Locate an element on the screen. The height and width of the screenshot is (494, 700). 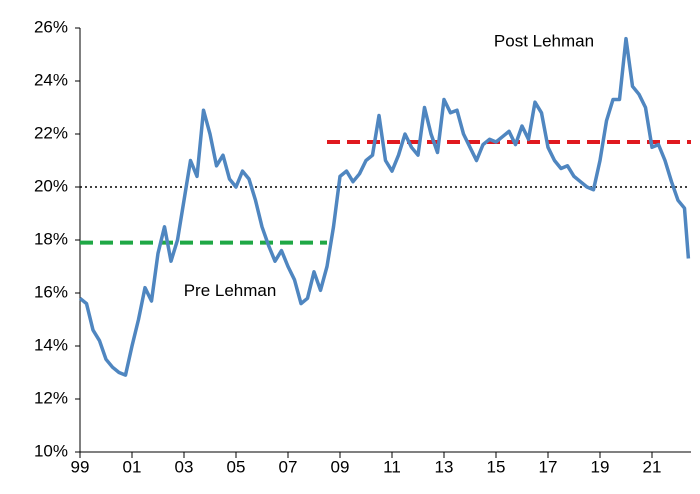
x-tick-label: 05 is located at coordinates (236, 466).